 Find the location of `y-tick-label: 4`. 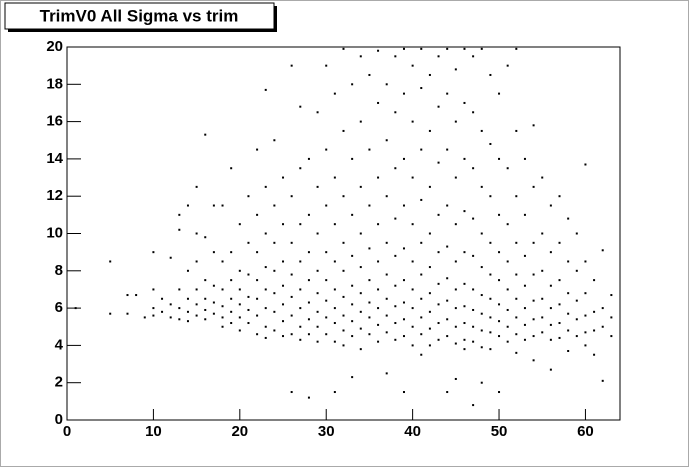

y-tick-label: 4 is located at coordinates (59, 344).